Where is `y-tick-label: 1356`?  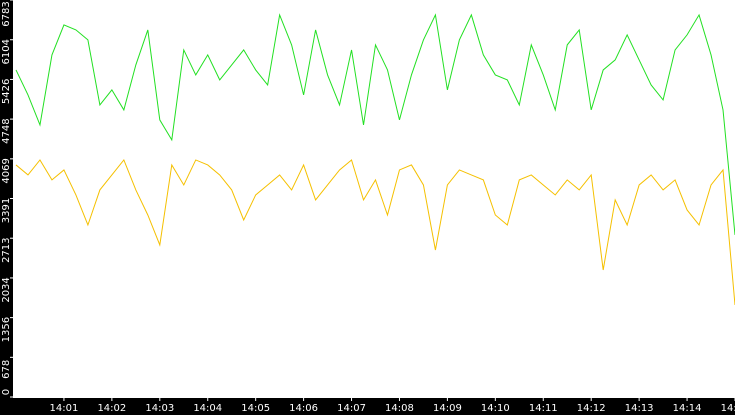 y-tick-label: 1356 is located at coordinates (6, 329).